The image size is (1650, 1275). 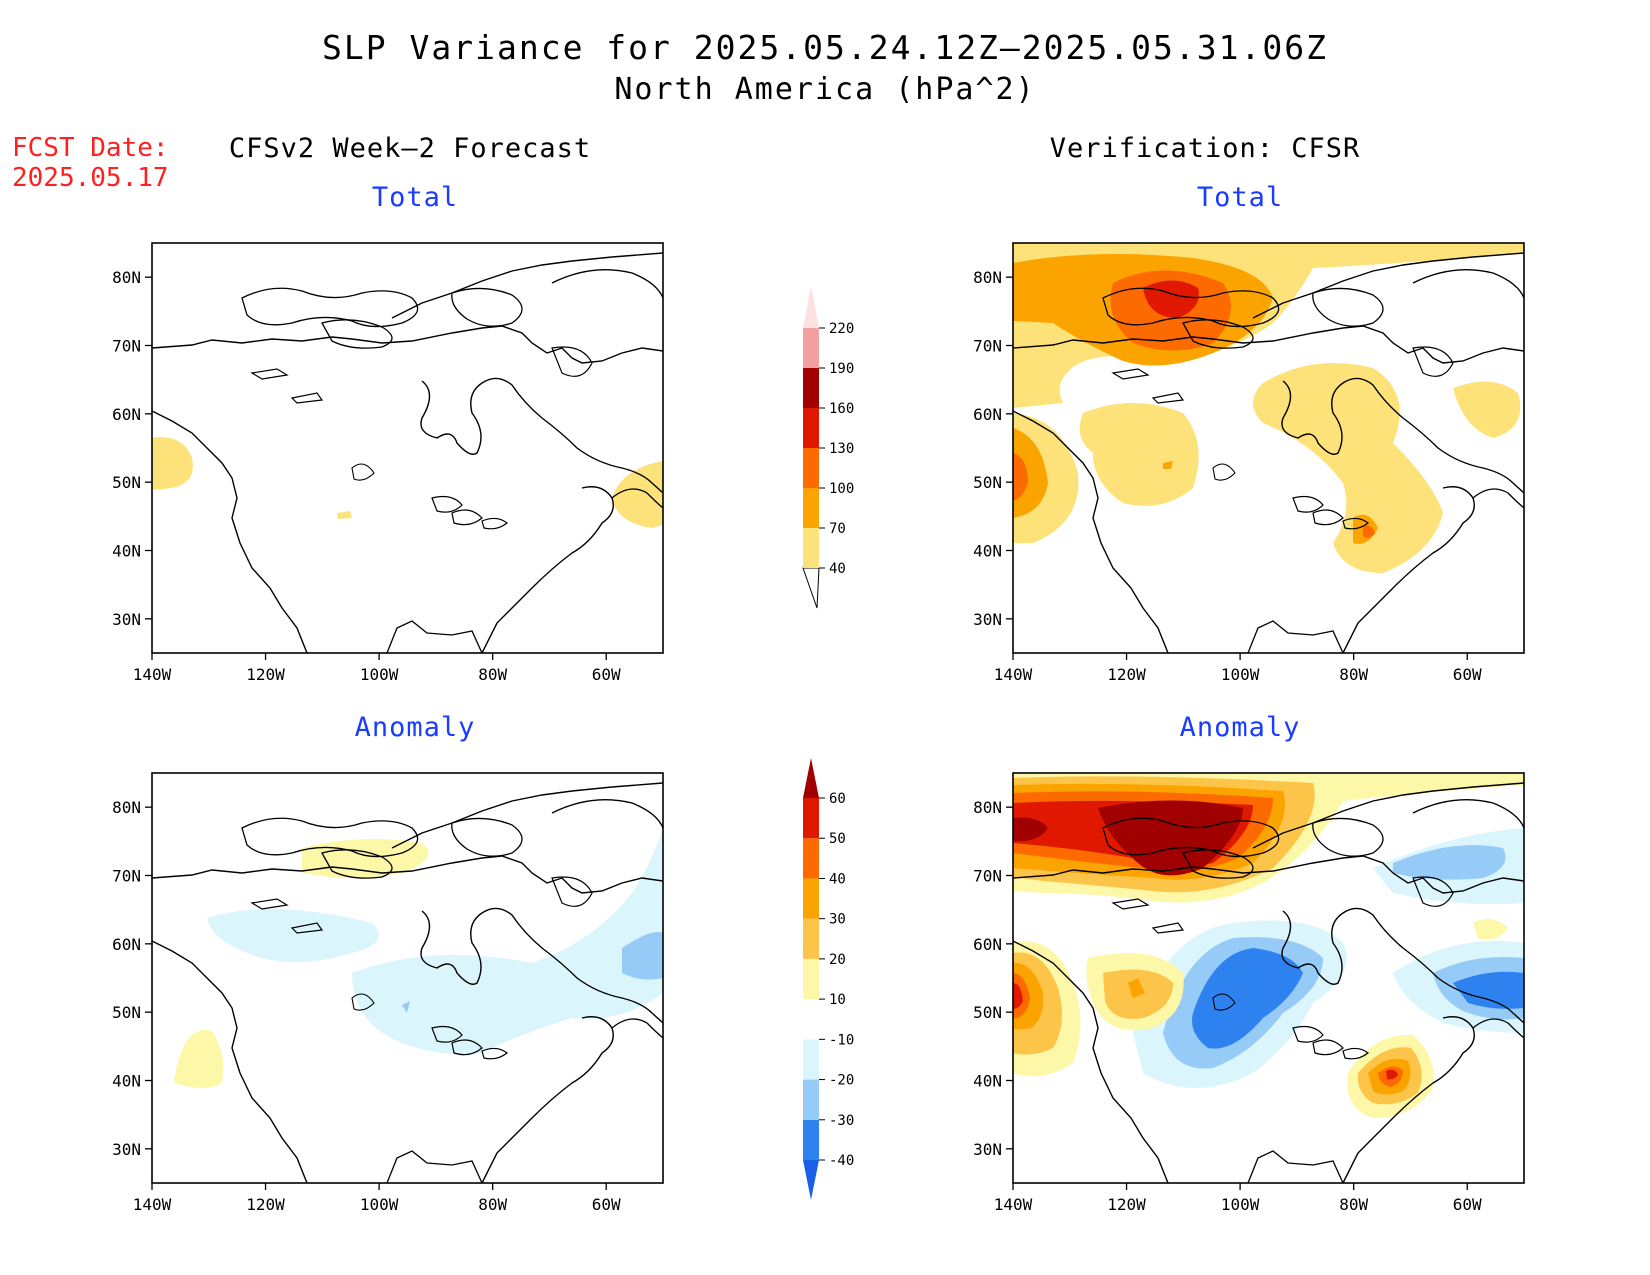 What do you see at coordinates (415, 197) in the screenshot?
I see `forecast-total-label: Total` at bounding box center [415, 197].